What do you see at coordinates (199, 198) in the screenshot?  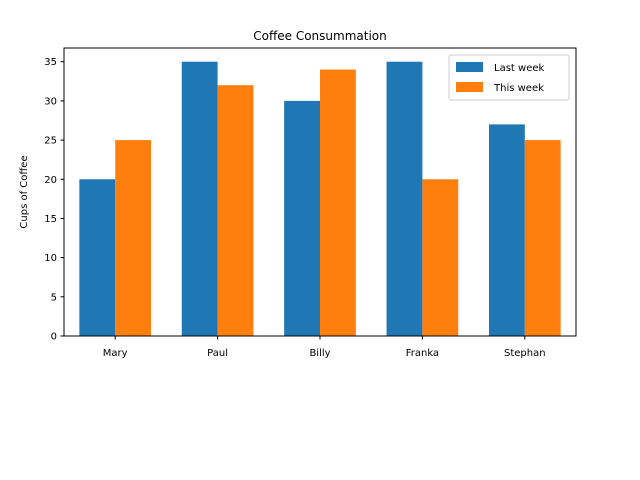 I see `bar-last-week-paul` at bounding box center [199, 198].